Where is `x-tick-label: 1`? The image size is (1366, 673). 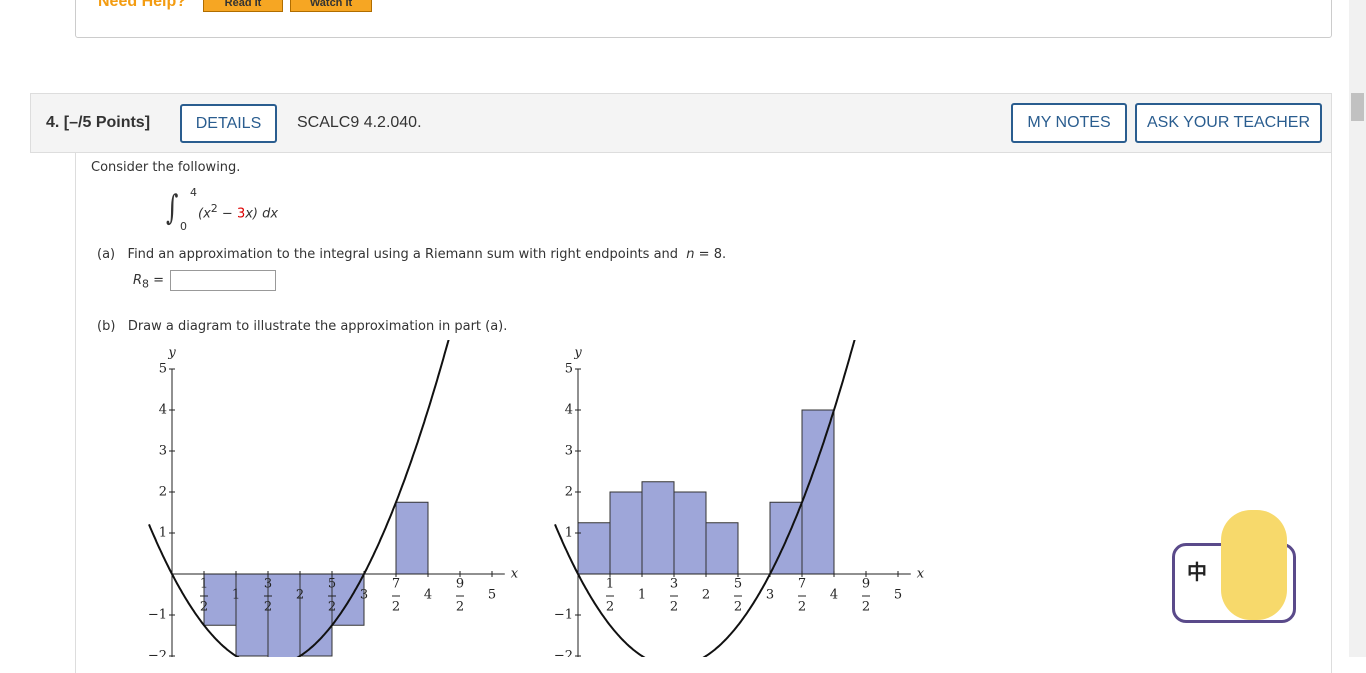 x-tick-label: 1 is located at coordinates (642, 595).